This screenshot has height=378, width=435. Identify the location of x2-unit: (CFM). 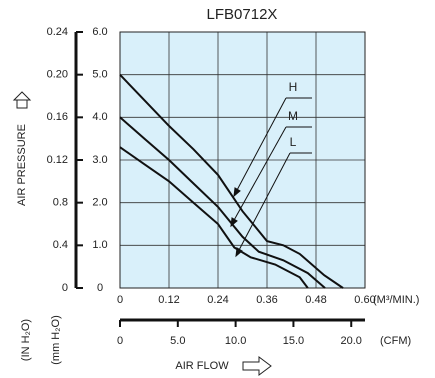
(395, 341).